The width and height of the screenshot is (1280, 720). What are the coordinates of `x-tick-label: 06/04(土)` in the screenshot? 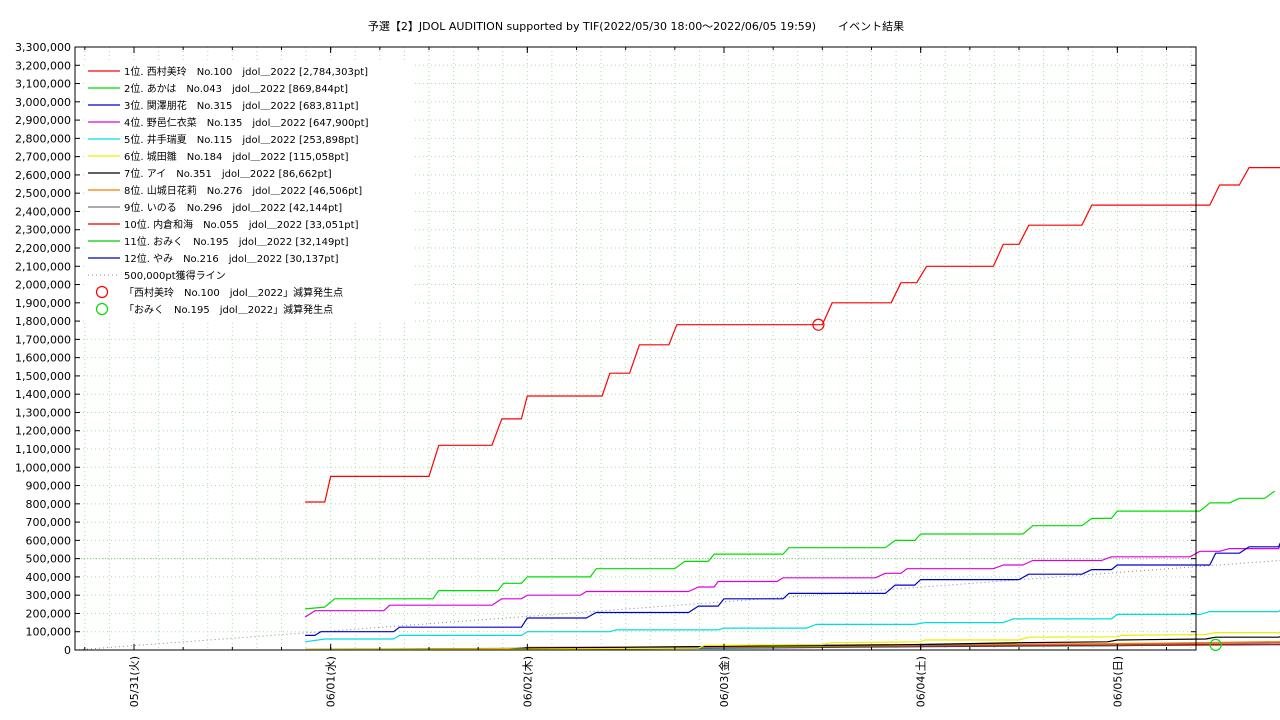 It's located at (921, 681).